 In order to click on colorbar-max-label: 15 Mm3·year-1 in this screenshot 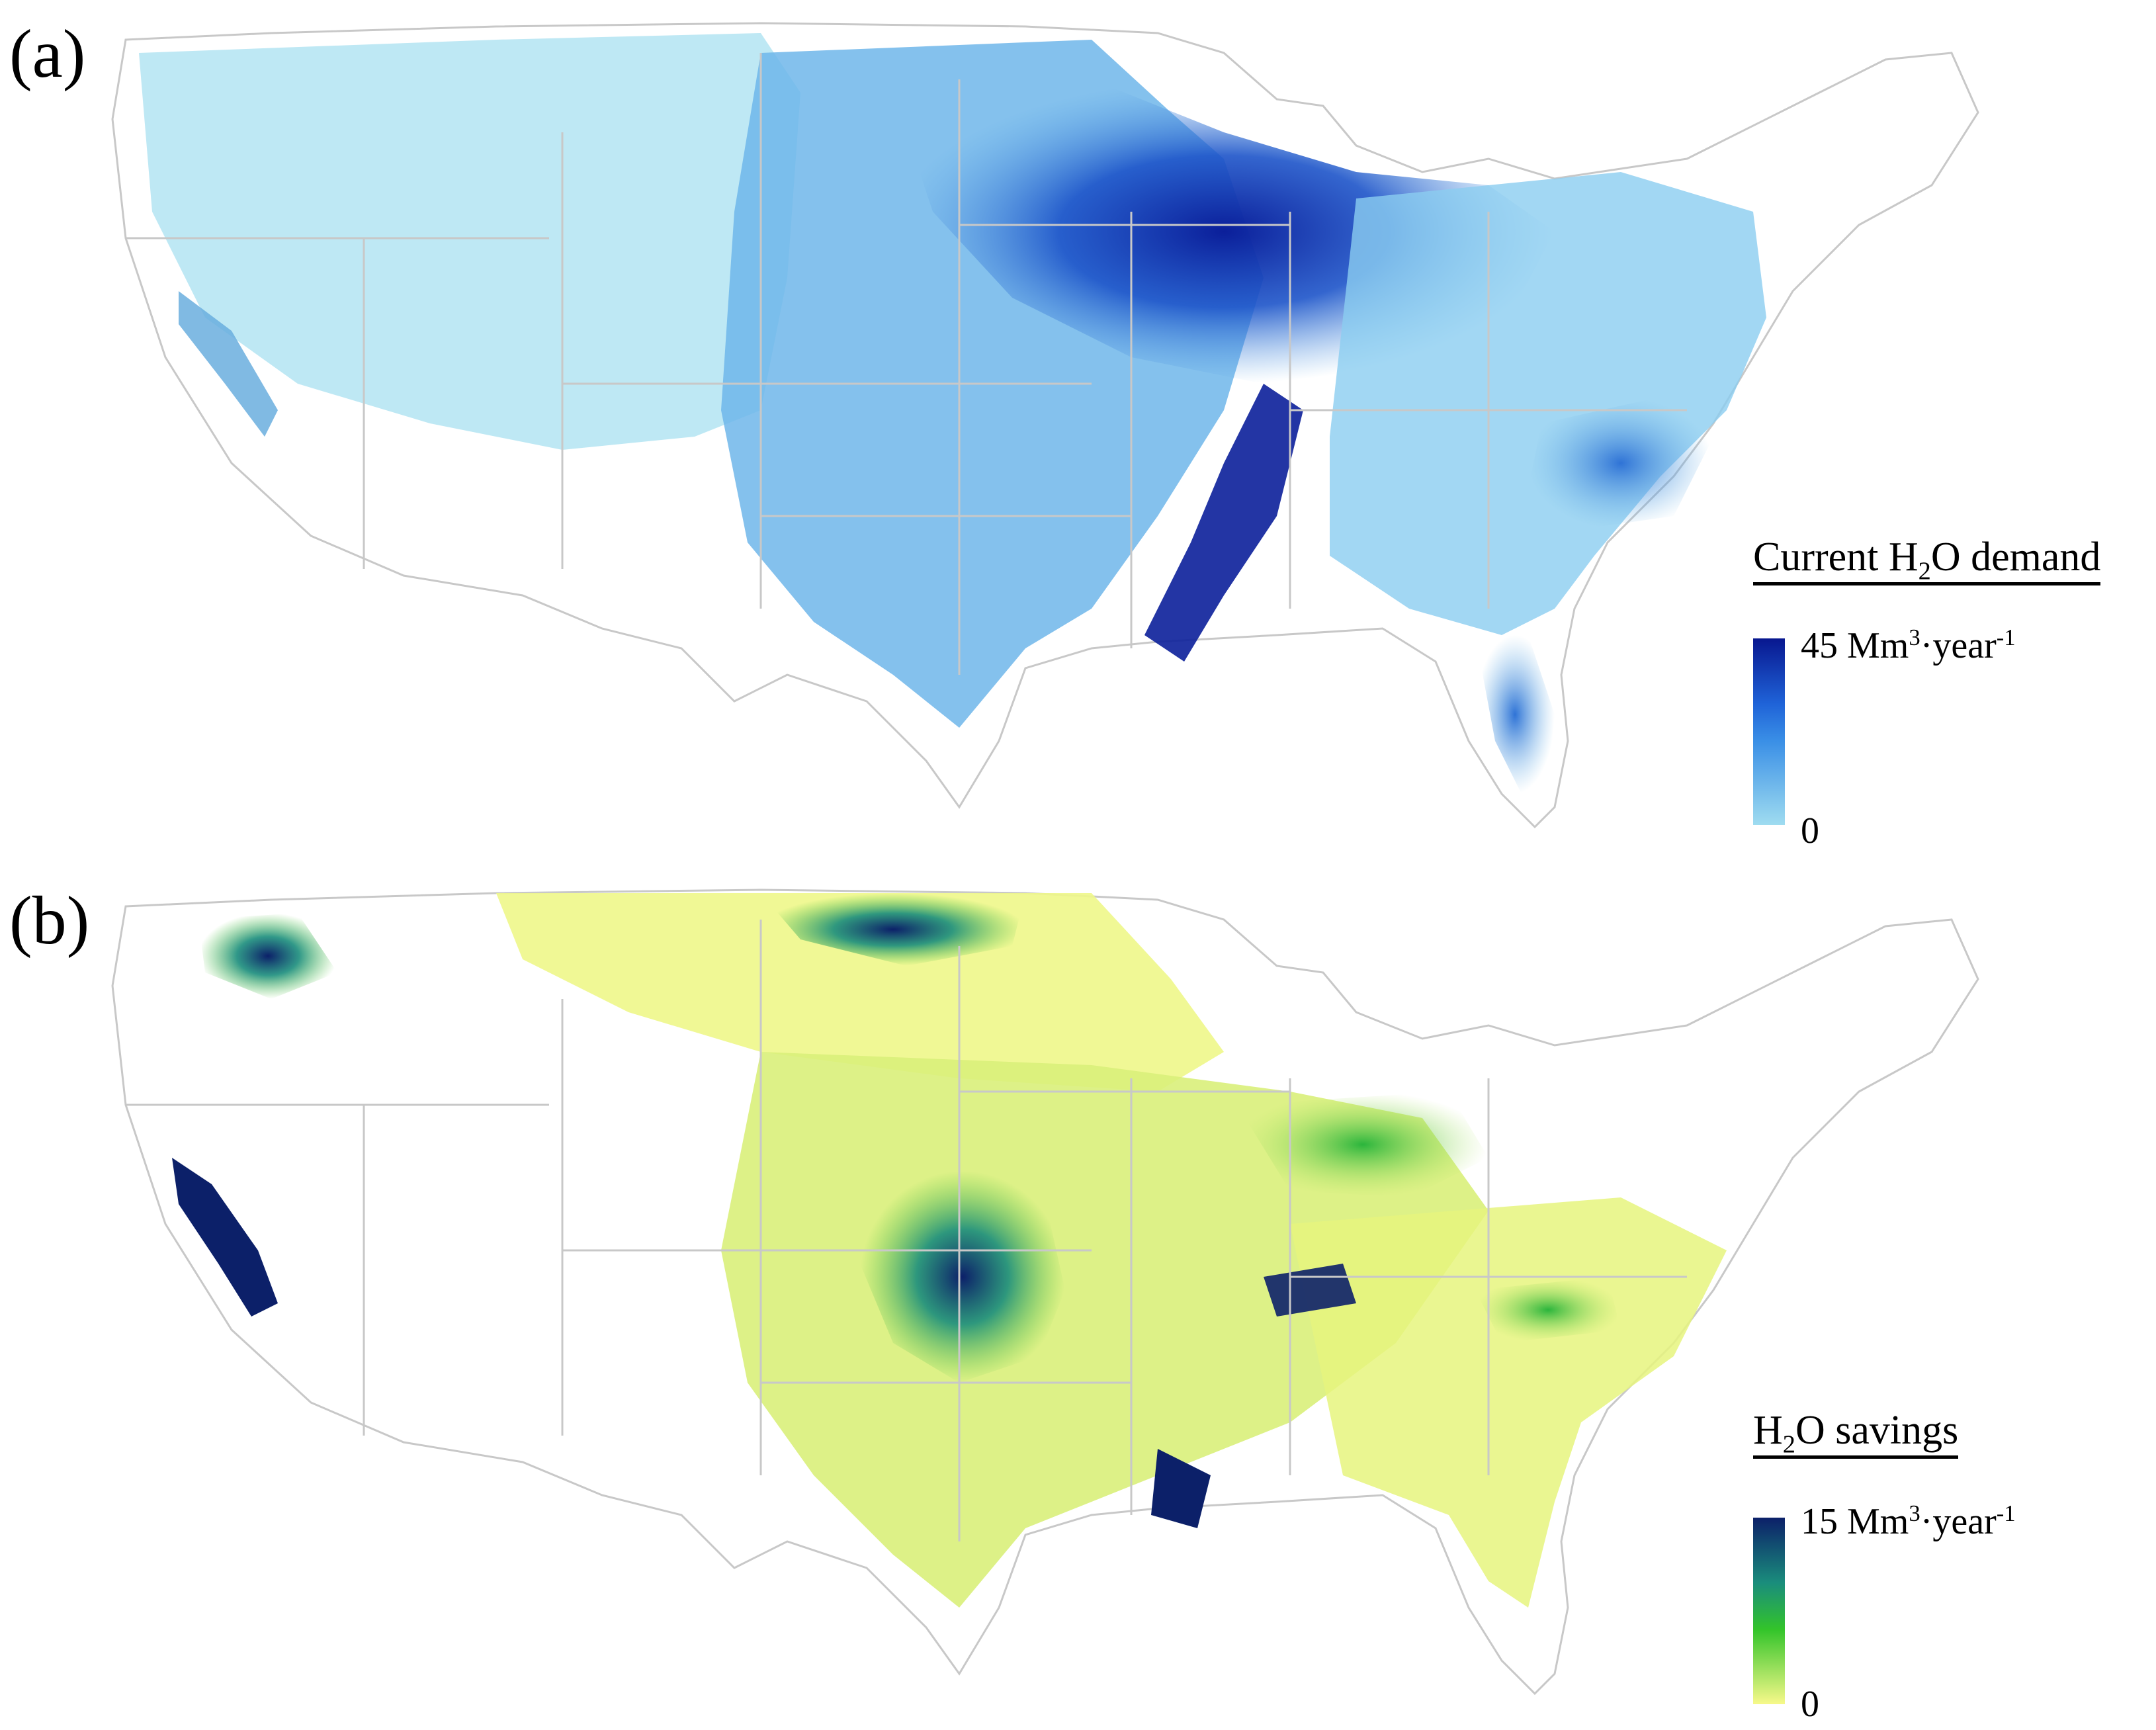, I will do `click(1908, 1521)`.